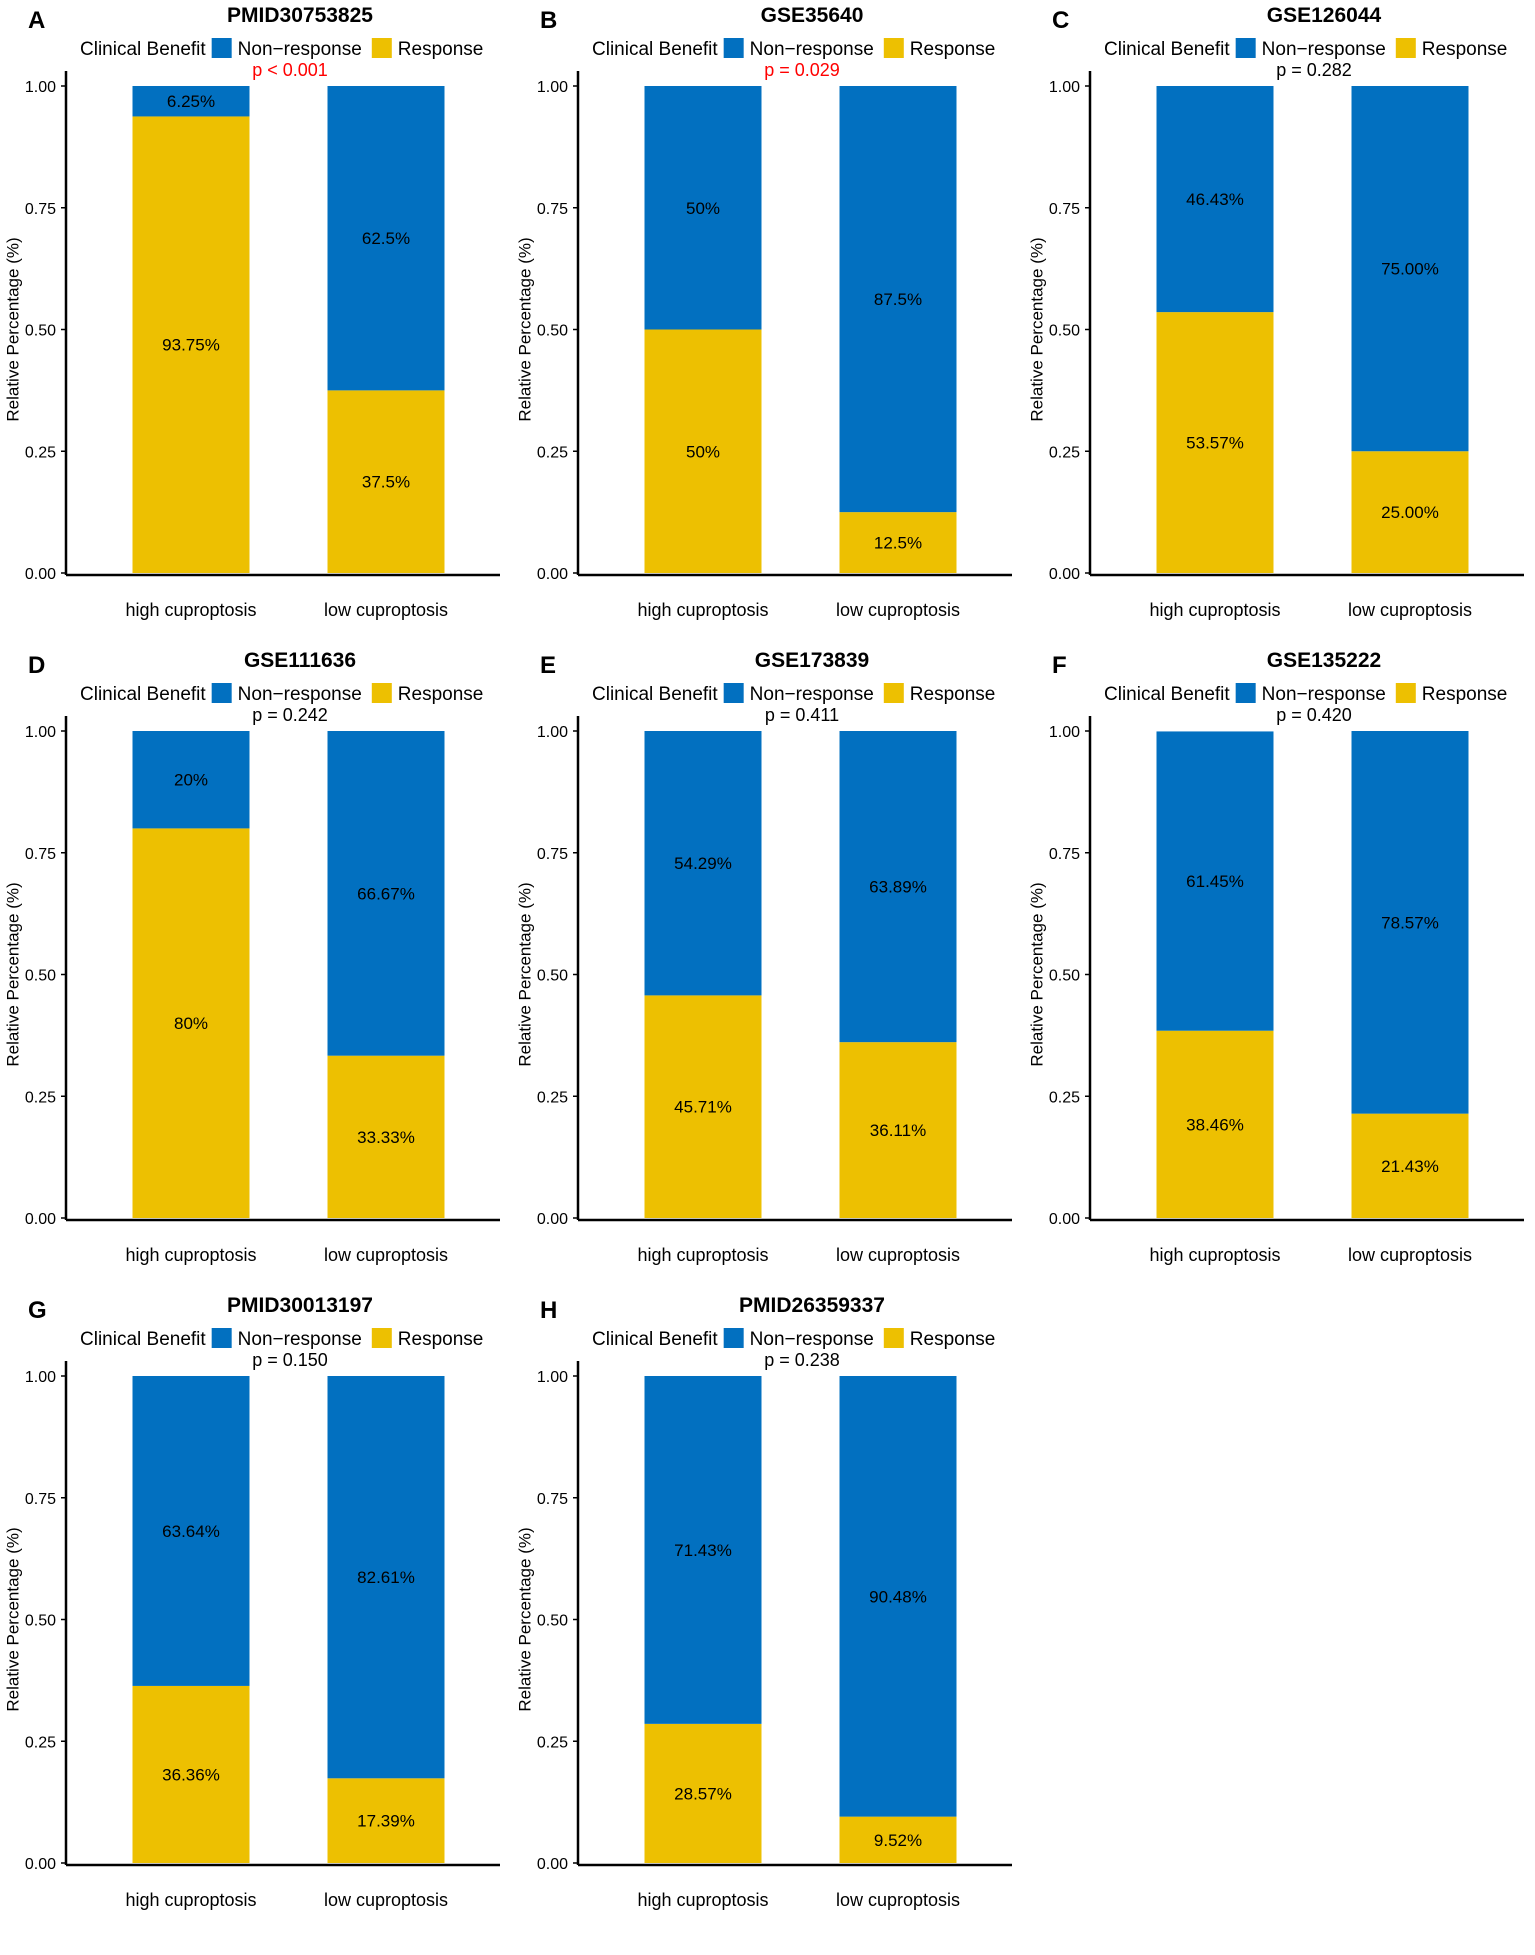  I want to click on bar-label-non-response: 46.43%, so click(1215, 199).